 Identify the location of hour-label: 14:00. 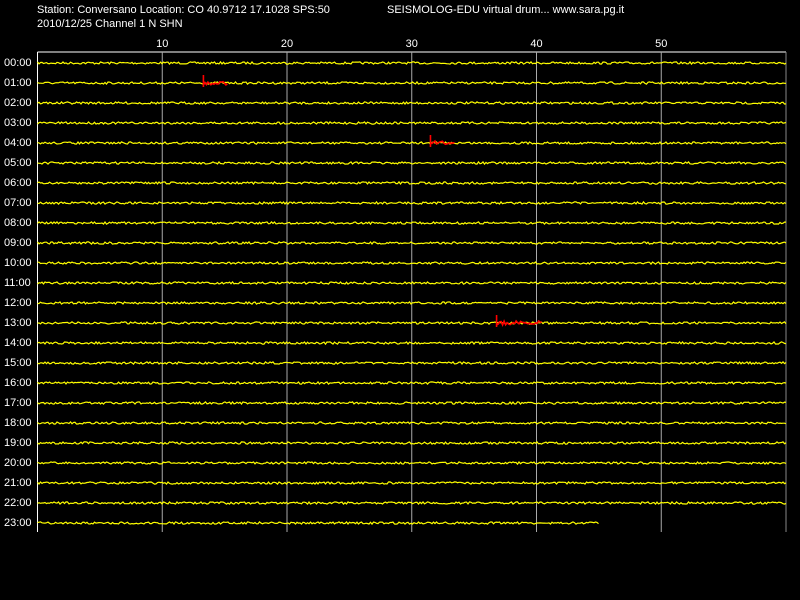
(18, 343).